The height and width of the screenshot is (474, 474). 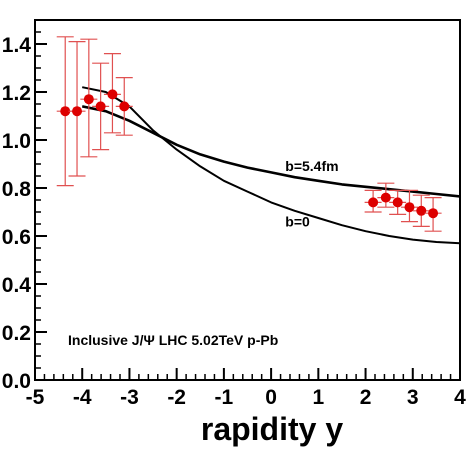 I want to click on curve-label: b=5.4fm, so click(x=311, y=166).